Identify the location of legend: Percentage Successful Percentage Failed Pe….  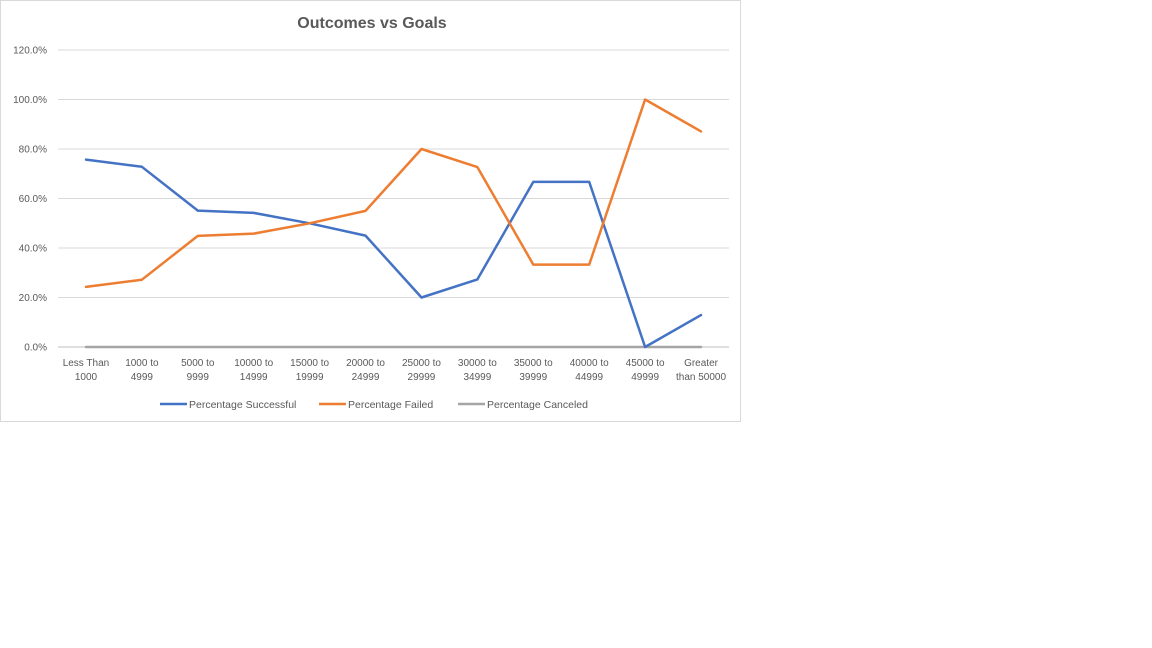
(374, 405).